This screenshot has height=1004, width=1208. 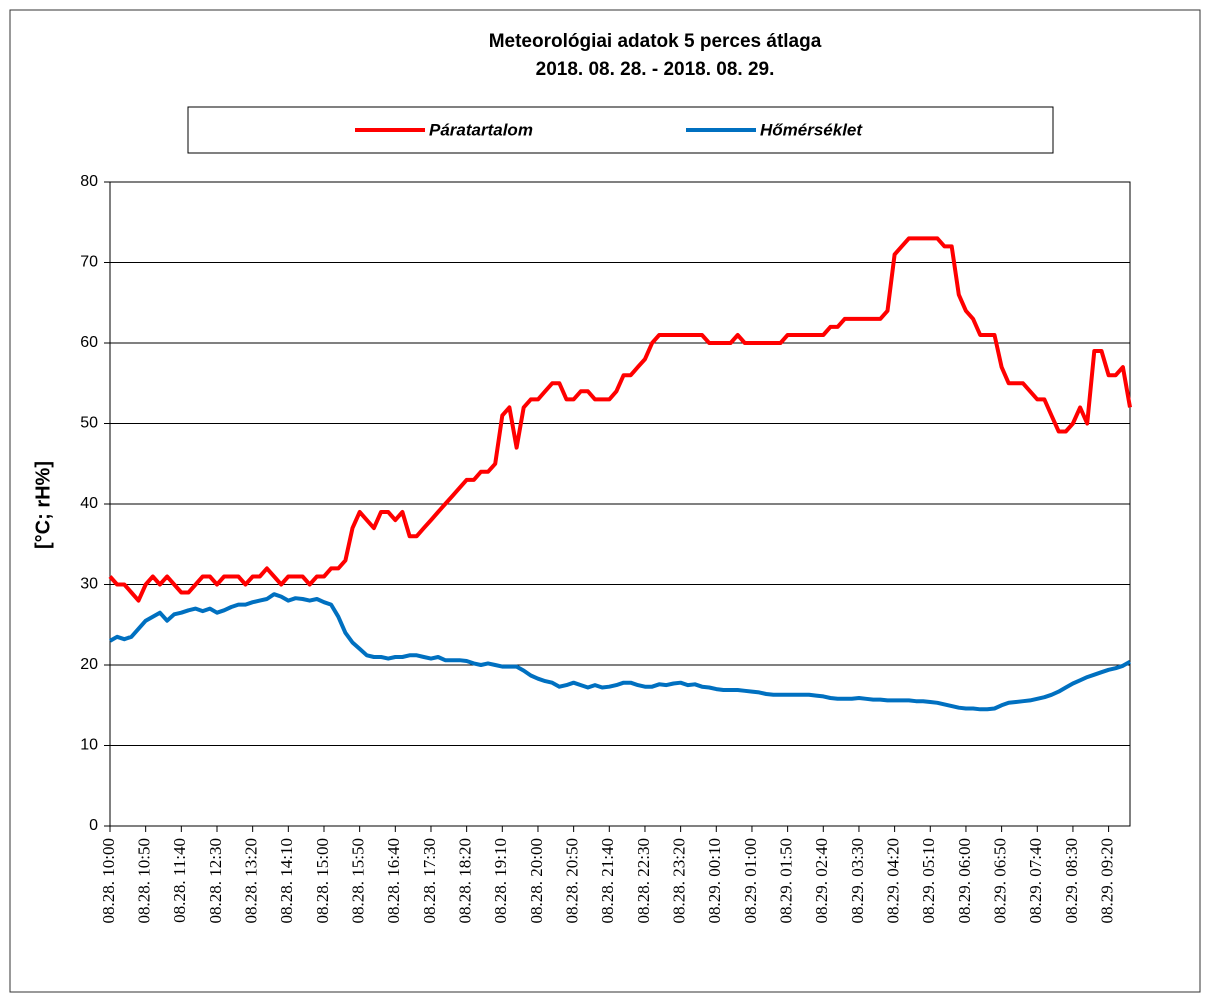 I want to click on x-tick-label: 08.28. 20:50, so click(x=572, y=880).